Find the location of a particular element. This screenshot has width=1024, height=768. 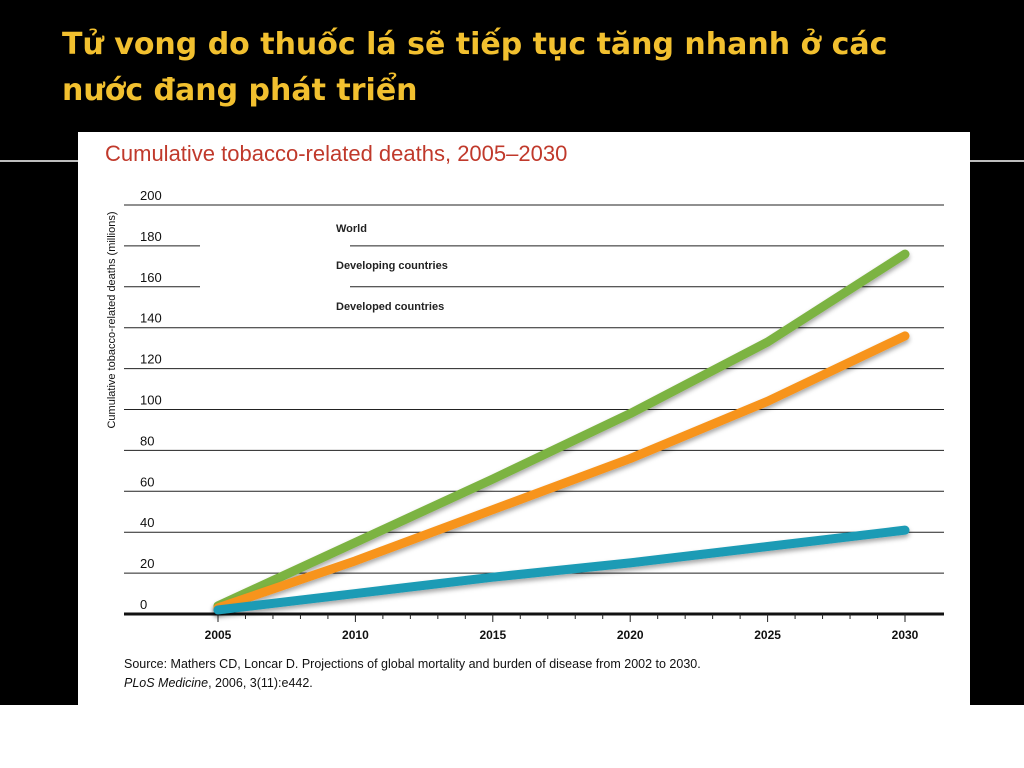

y-tick-label: 140 is located at coordinates (151, 318).